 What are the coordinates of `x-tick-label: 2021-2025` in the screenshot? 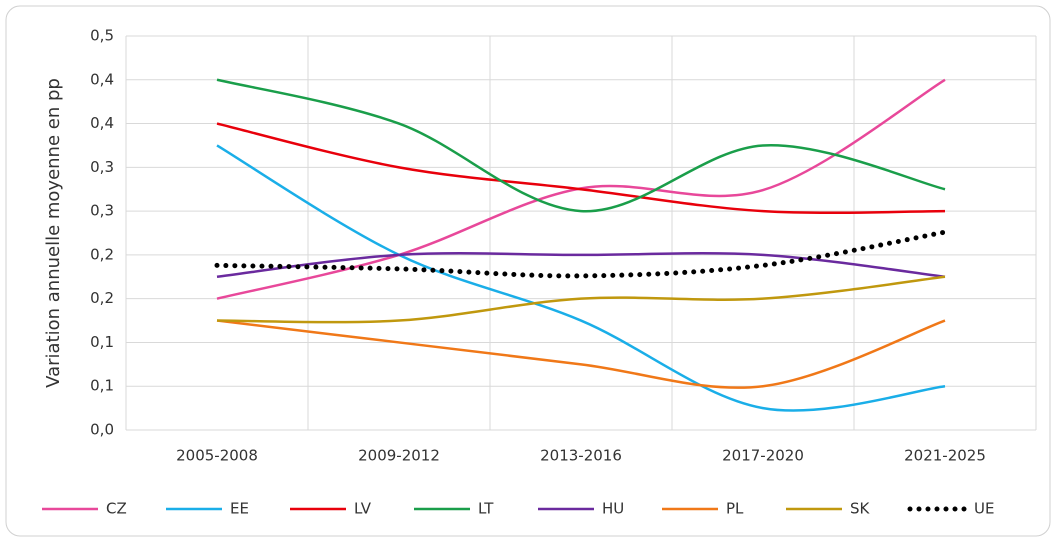 It's located at (945, 456).